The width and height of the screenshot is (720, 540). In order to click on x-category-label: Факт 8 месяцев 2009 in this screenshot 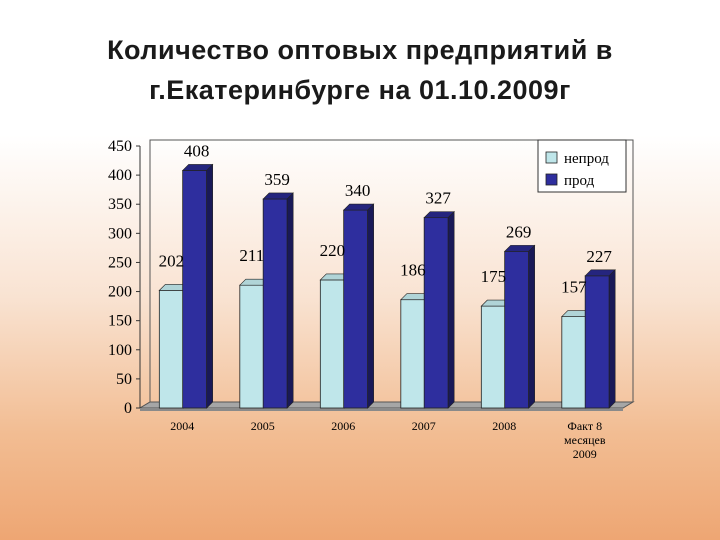, I will do `click(585, 440)`.